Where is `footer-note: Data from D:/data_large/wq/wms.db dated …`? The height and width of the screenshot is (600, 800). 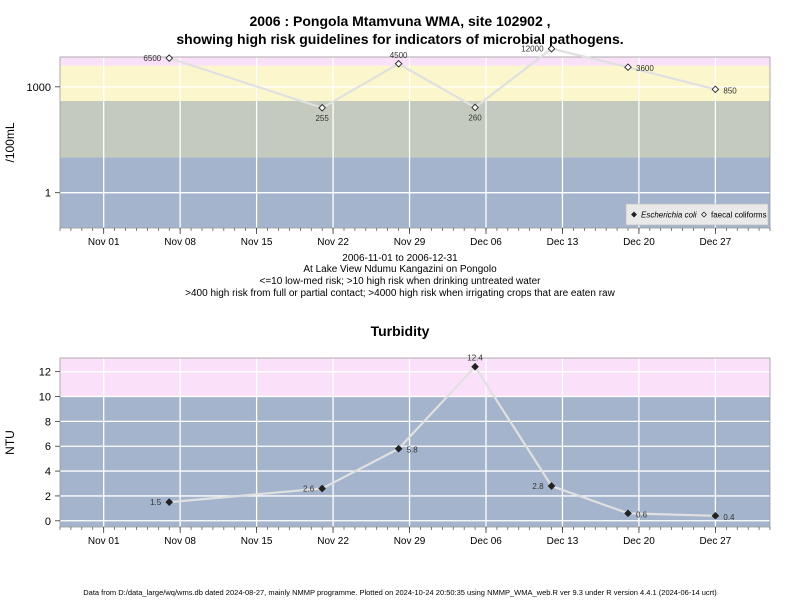 footer-note: Data from D:/data_large/wq/wms.db dated … is located at coordinates (400, 592).